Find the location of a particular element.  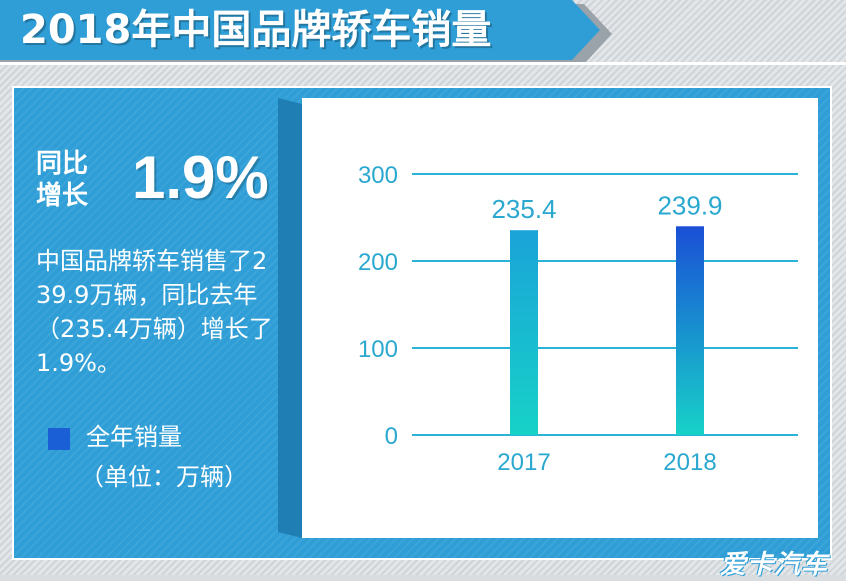

description-text: 中国品牌轿车销售了239.9万辆，同比去年（235.4万辆）增长了1.9%。 is located at coordinates (154, 312).